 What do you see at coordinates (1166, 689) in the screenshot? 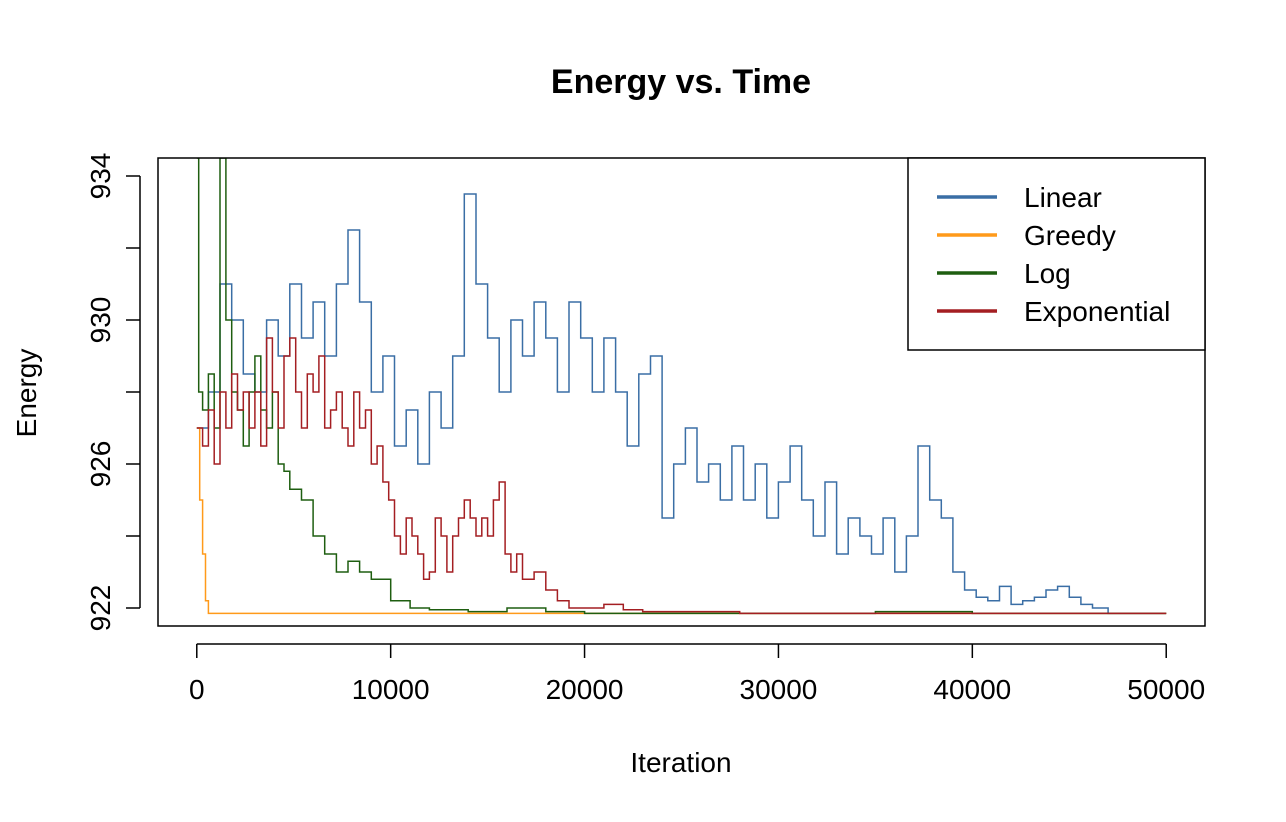
I see `x-tick-label: 50000` at bounding box center [1166, 689].